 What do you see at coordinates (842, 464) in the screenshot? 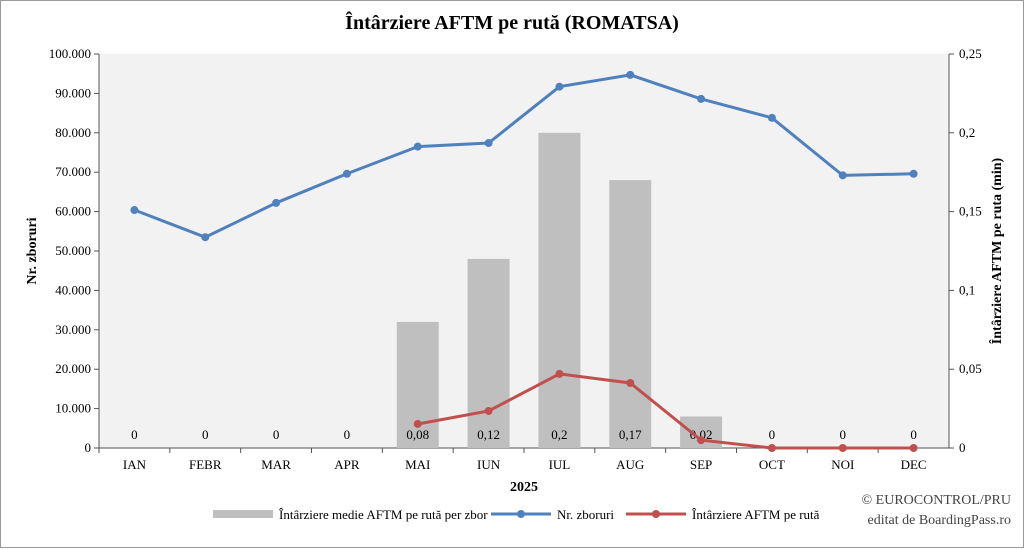
I see `x-tick-label: NOI` at bounding box center [842, 464].